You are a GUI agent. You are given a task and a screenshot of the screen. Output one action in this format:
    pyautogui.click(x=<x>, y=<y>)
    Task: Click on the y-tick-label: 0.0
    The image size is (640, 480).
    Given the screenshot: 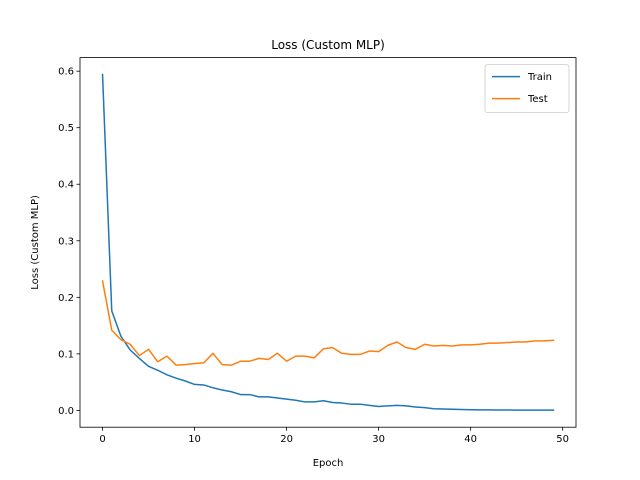 What is the action you would take?
    pyautogui.click(x=66, y=411)
    